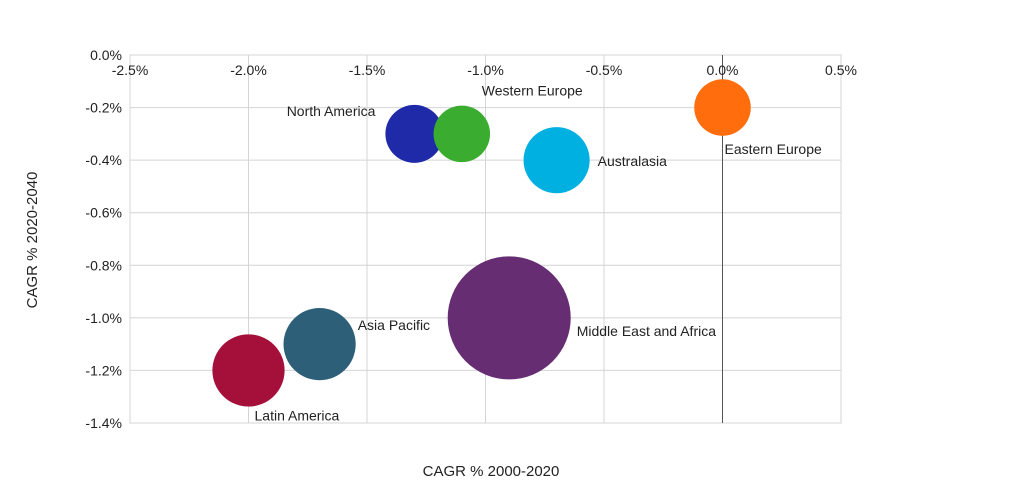  Describe the element at coordinates (103, 423) in the screenshot. I see `y-tick-label: -1.4%` at that location.